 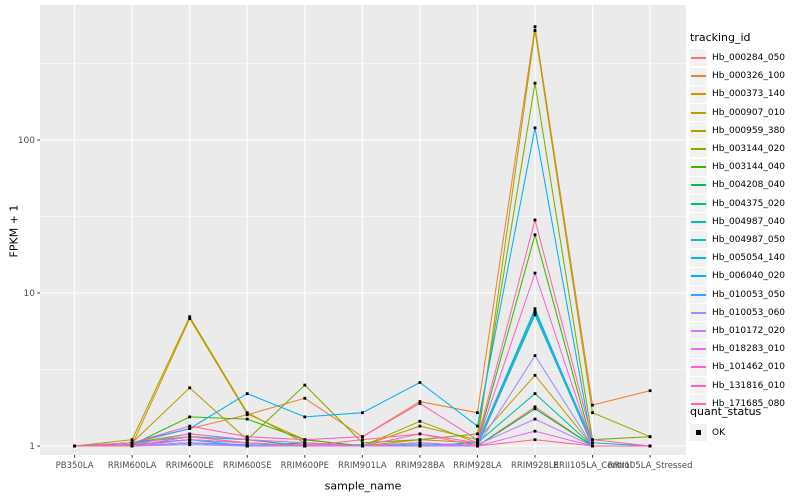 I want to click on legend-entry-label: Hb_010053_060, so click(x=749, y=312).